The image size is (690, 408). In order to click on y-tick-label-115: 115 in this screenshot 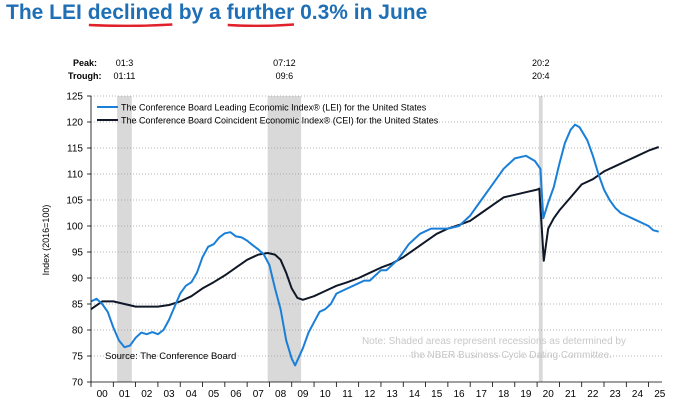, I will do `click(75, 149)`.